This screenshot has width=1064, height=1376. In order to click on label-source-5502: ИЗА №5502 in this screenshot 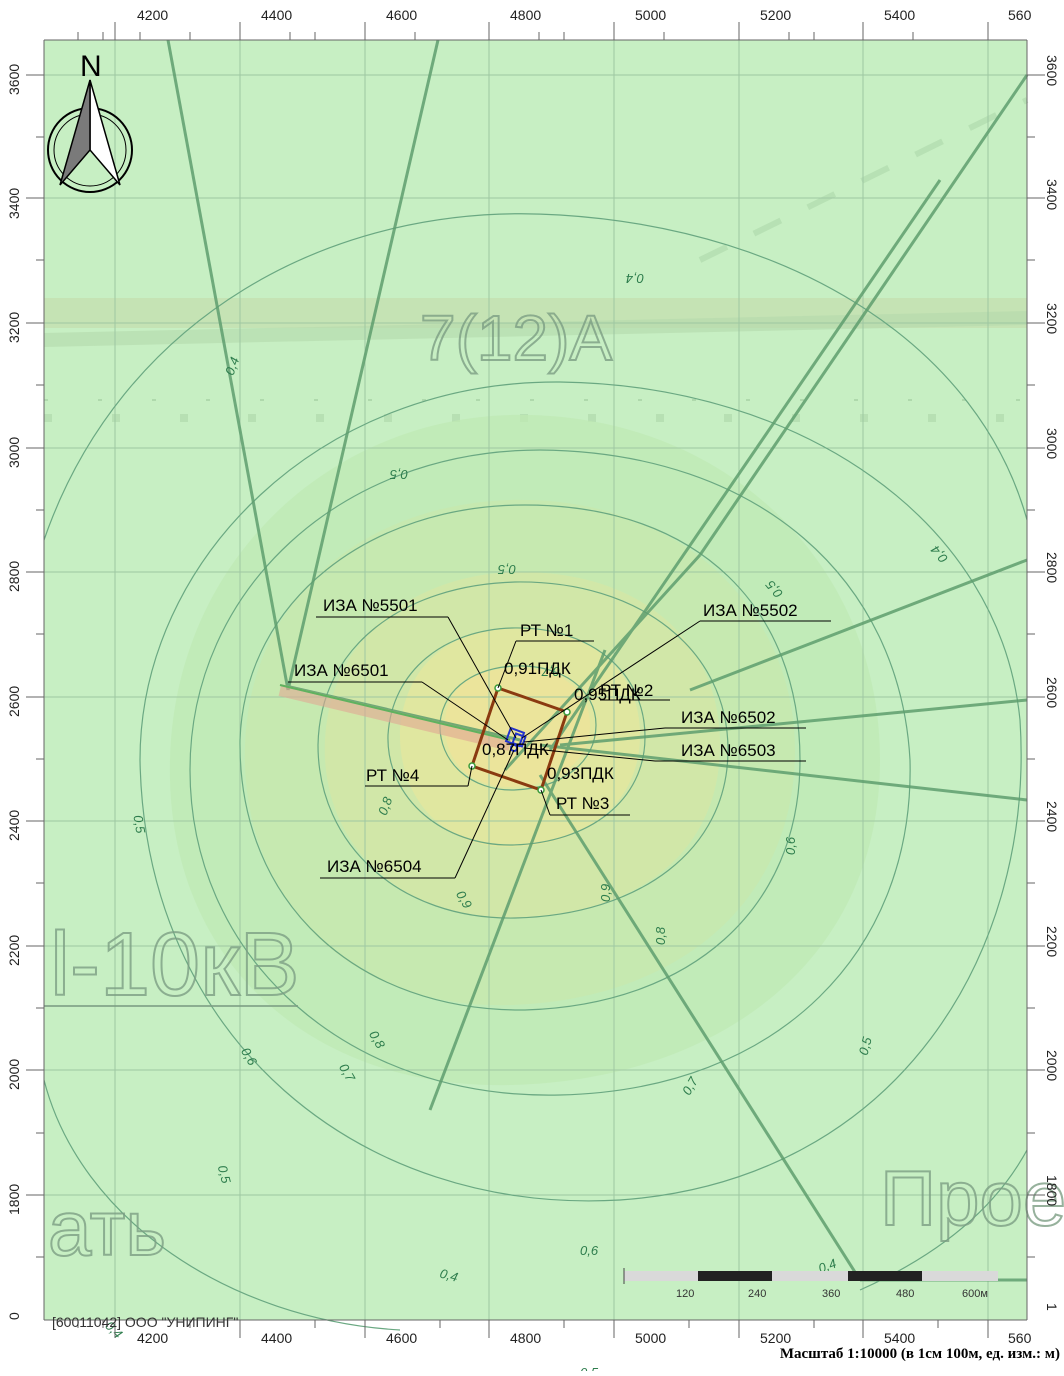, I will do `click(750, 610)`.